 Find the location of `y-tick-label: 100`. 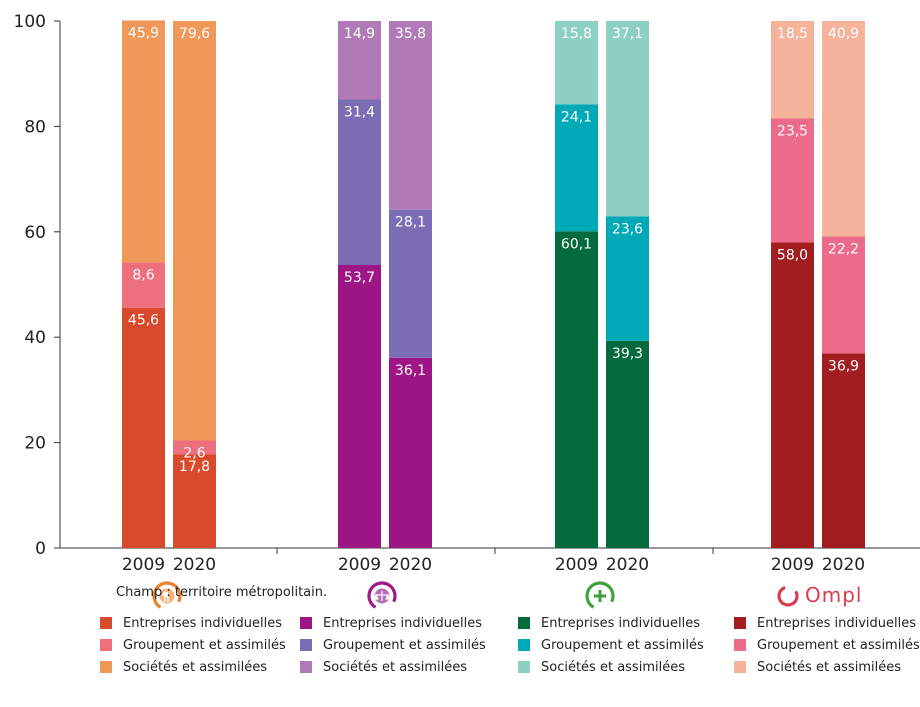

y-tick-label: 100 is located at coordinates (30, 22).